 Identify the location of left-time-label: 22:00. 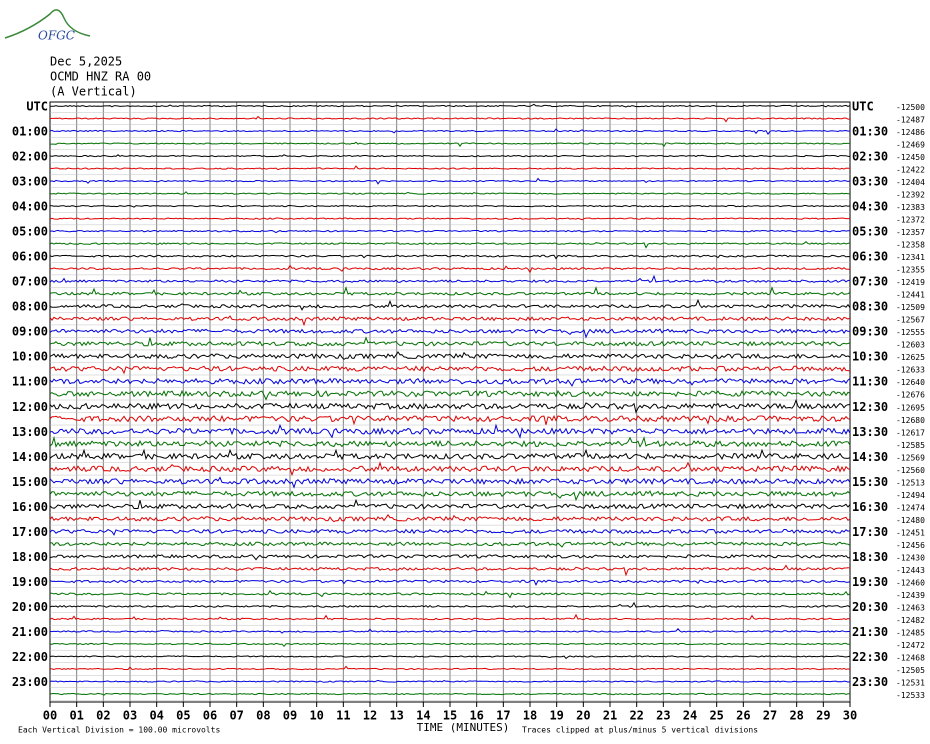
(30, 657).